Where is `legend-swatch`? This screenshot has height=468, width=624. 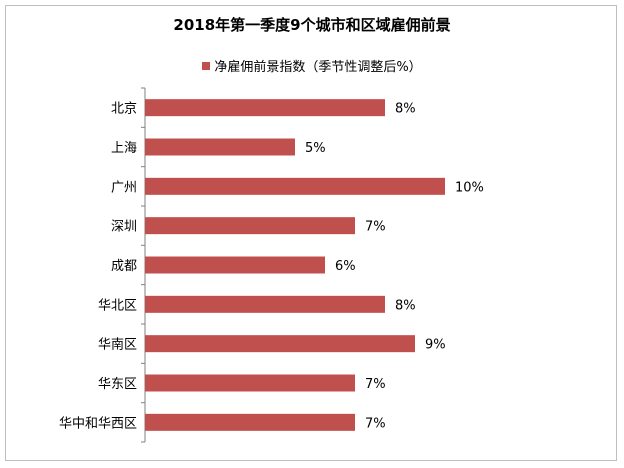
legend-swatch is located at coordinates (206, 66).